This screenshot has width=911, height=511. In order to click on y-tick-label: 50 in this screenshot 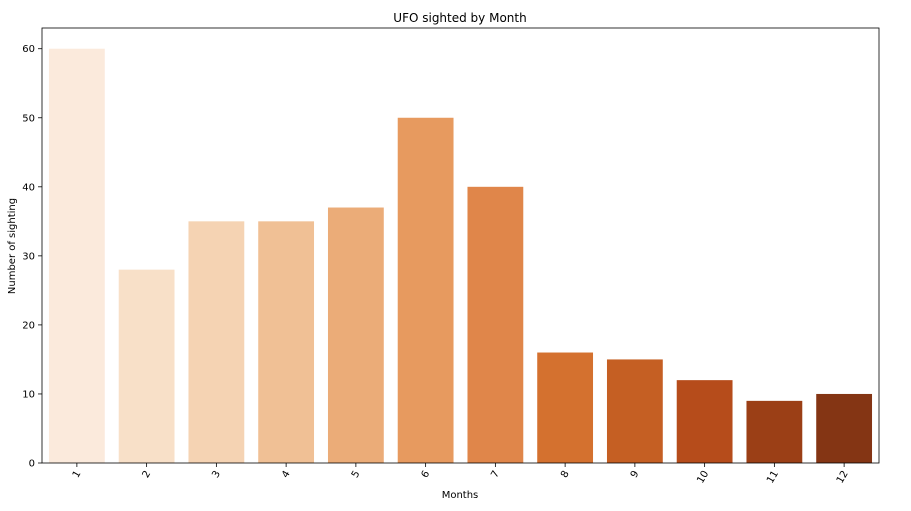, I will do `click(28, 118)`.